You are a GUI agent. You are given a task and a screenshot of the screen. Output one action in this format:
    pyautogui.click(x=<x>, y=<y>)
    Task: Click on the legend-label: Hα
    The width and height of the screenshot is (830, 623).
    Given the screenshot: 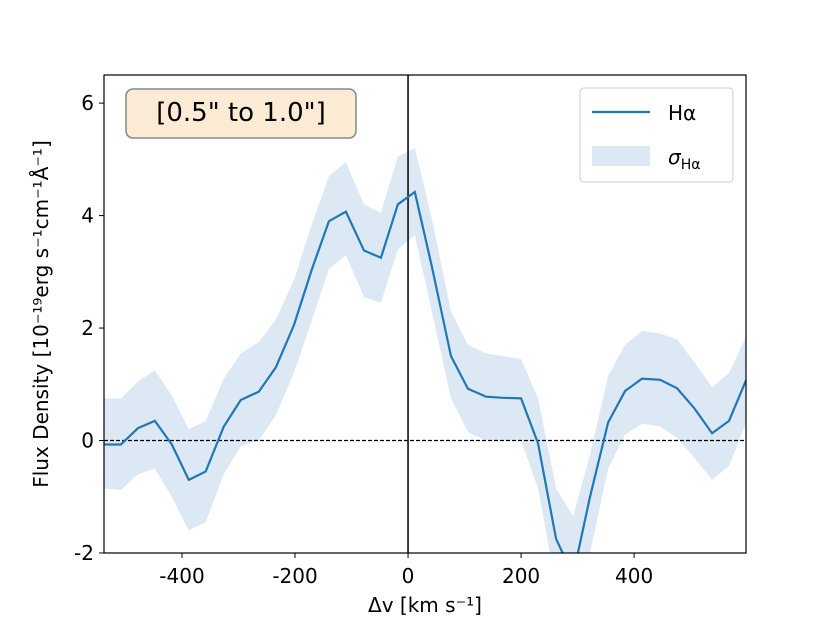 What is the action you would take?
    pyautogui.click(x=682, y=113)
    